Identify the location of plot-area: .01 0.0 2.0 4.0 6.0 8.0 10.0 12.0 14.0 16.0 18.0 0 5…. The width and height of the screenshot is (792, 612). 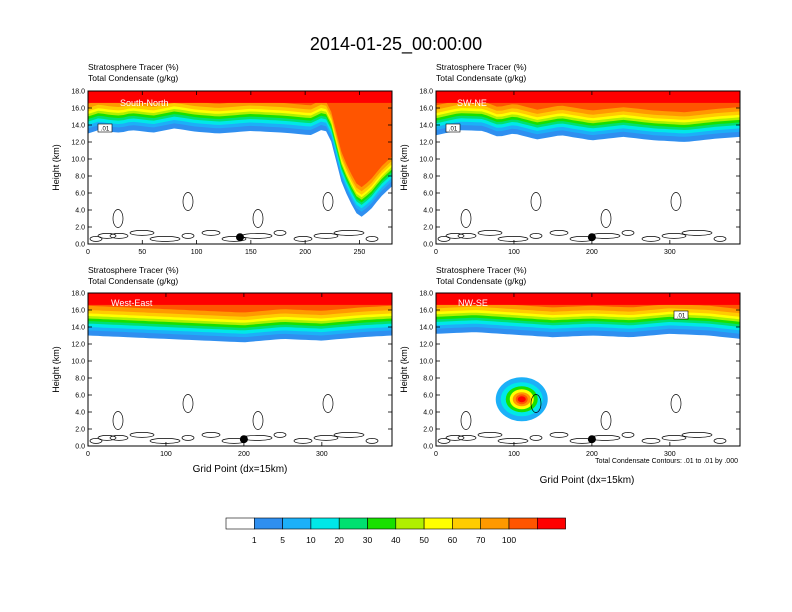
(222, 172).